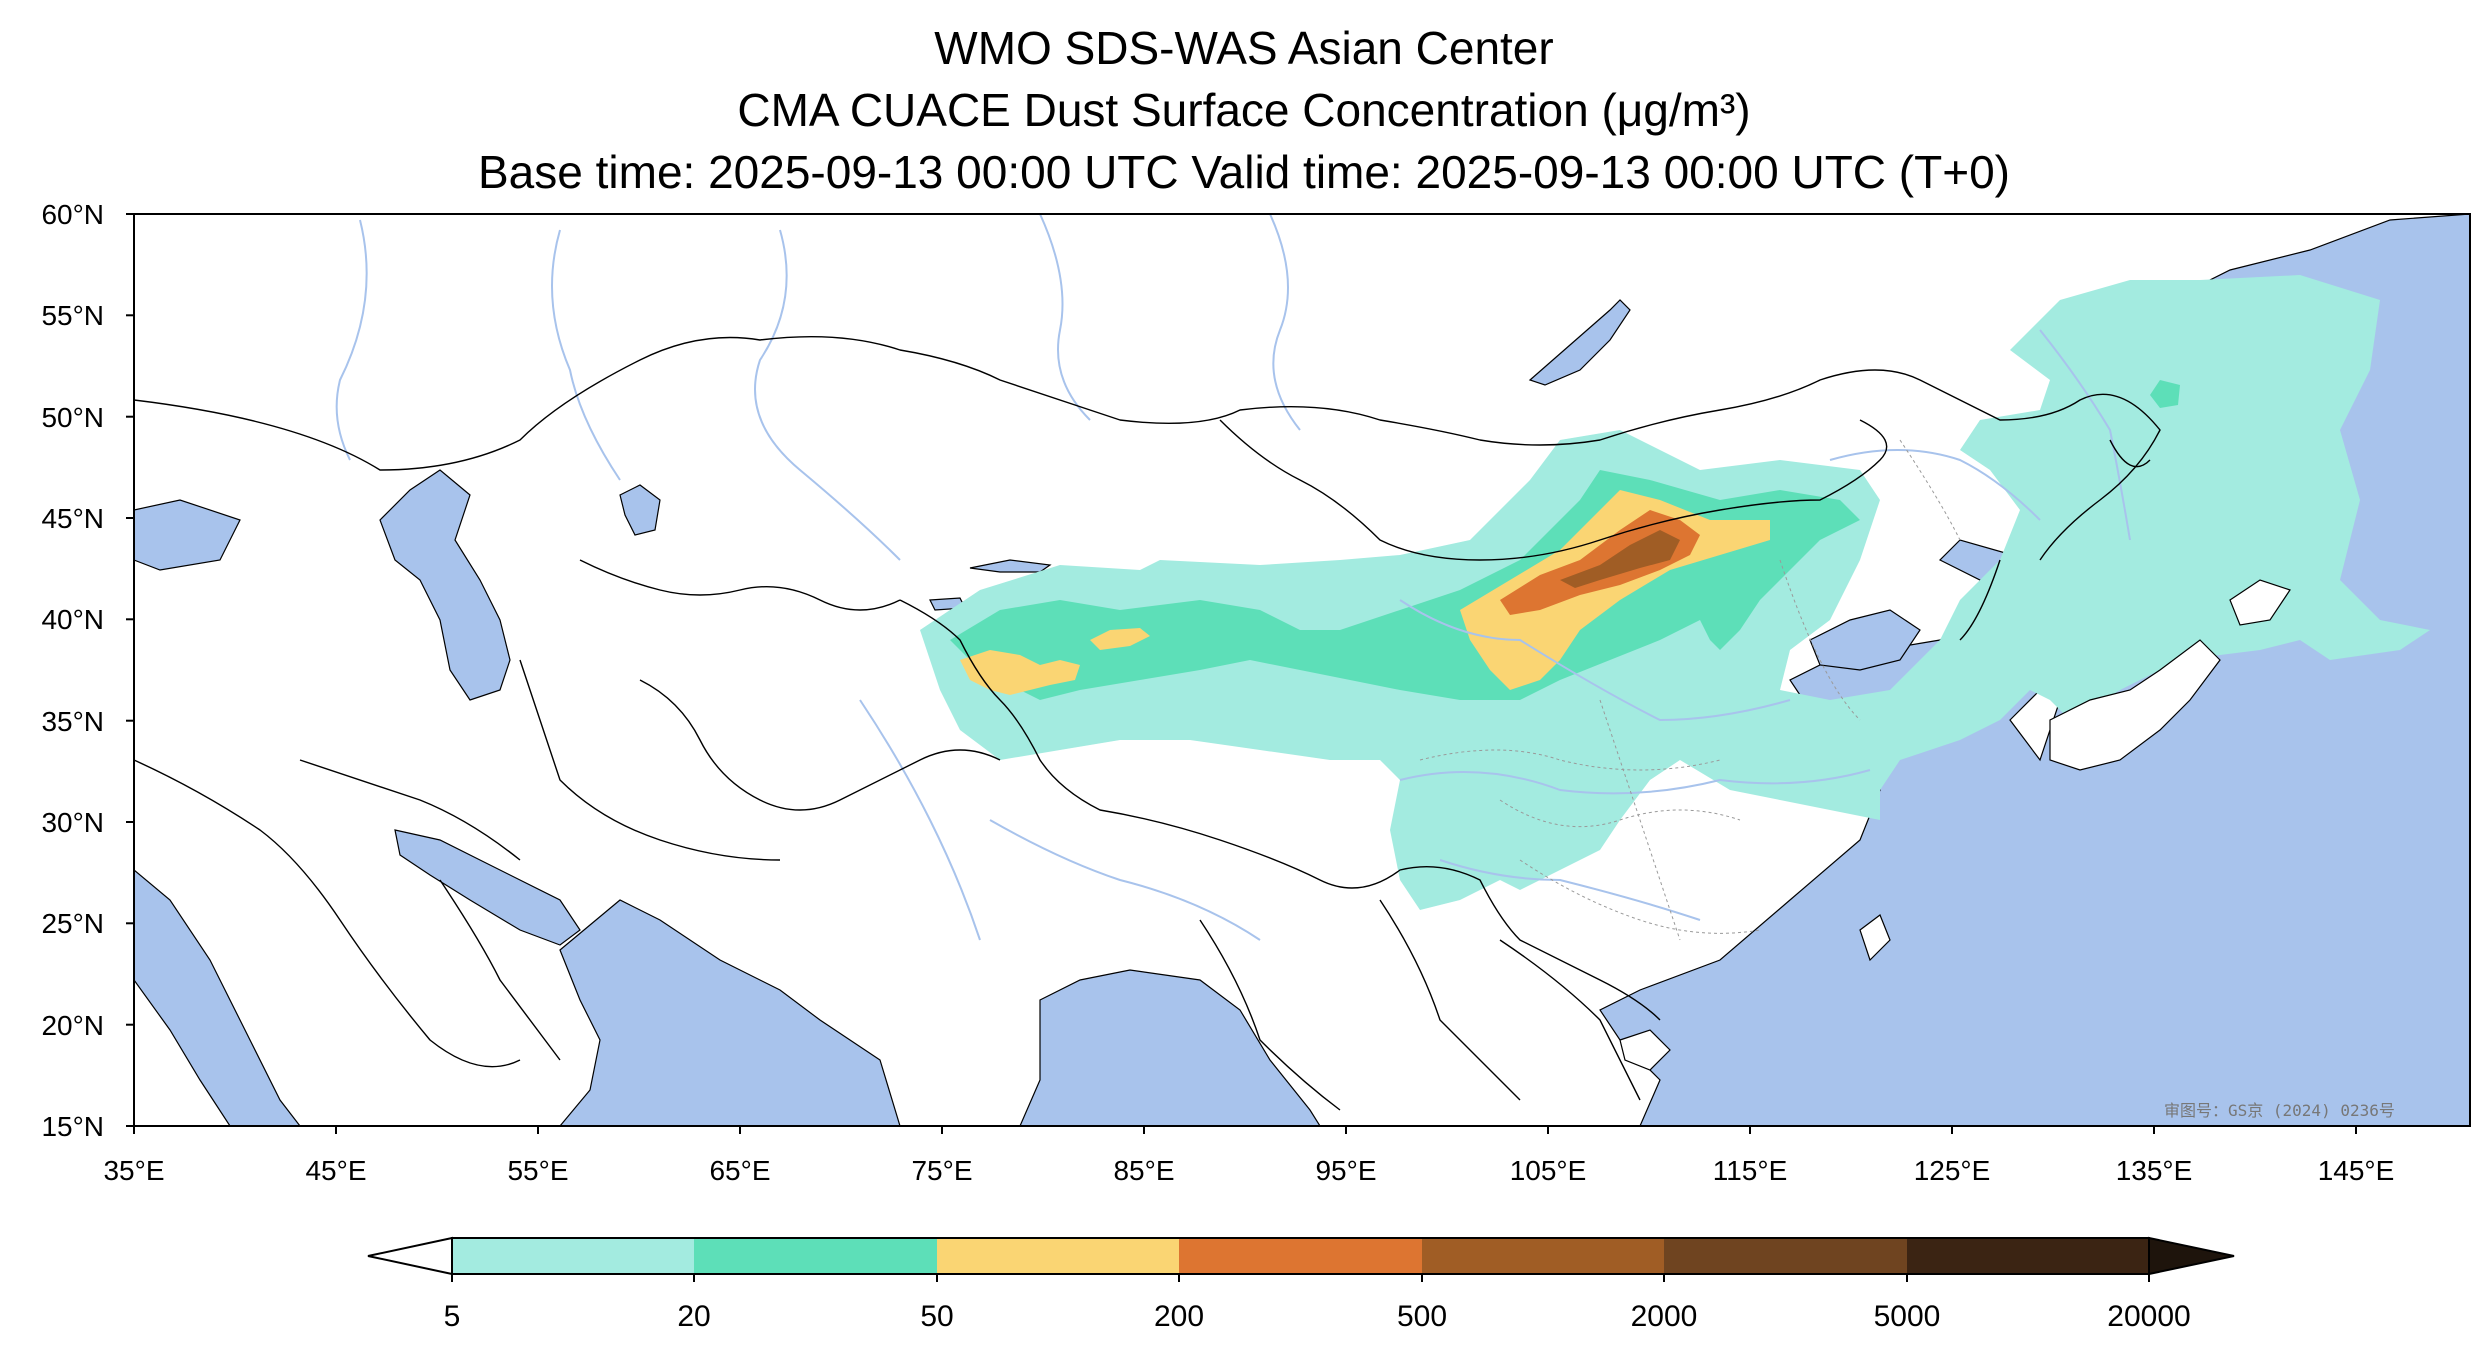 This screenshot has height=1367, width=2488. Describe the element at coordinates (1750, 1170) in the screenshot. I see `lon-label-115: 115°E` at that location.